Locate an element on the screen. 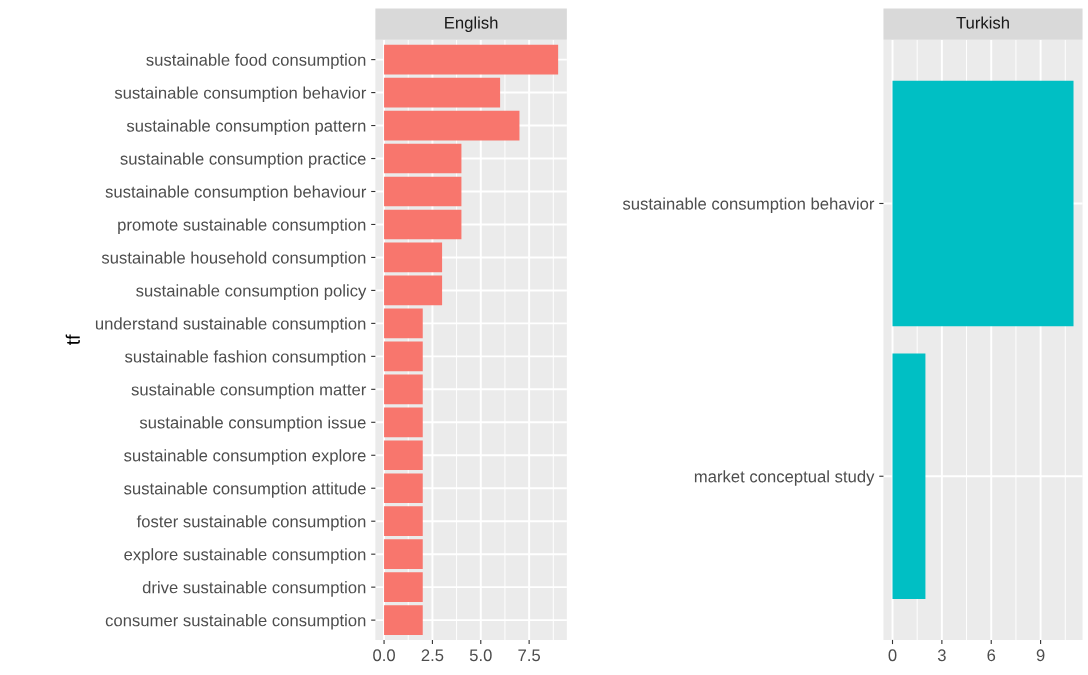  x-tick-label: 6 is located at coordinates (991, 655).